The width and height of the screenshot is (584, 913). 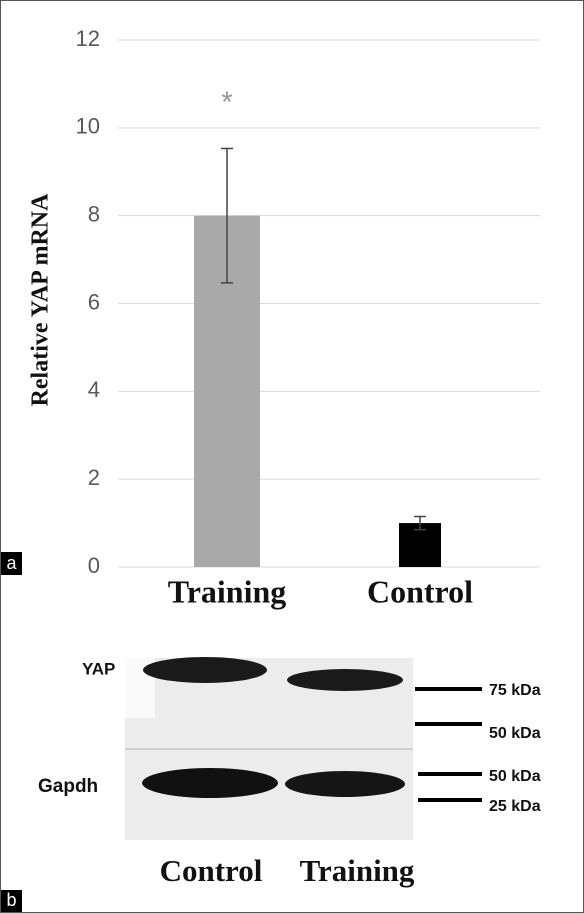 What do you see at coordinates (515, 690) in the screenshot?
I see `marker-label: 75 kDa` at bounding box center [515, 690].